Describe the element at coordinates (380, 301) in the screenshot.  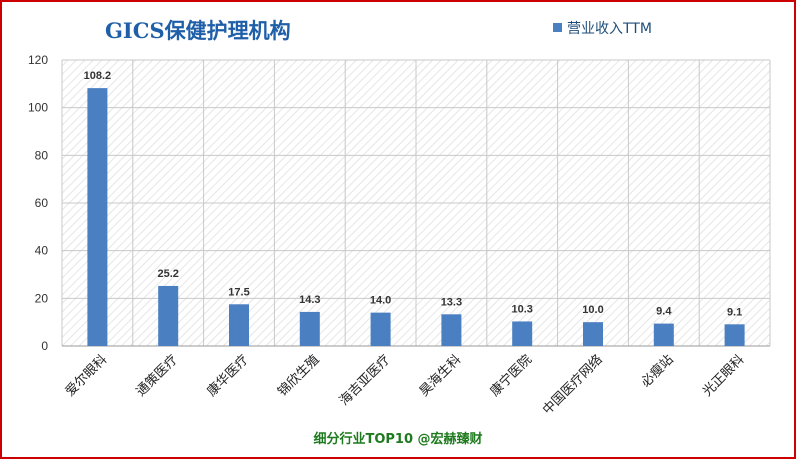
I see `data-label: 14.0` at that location.